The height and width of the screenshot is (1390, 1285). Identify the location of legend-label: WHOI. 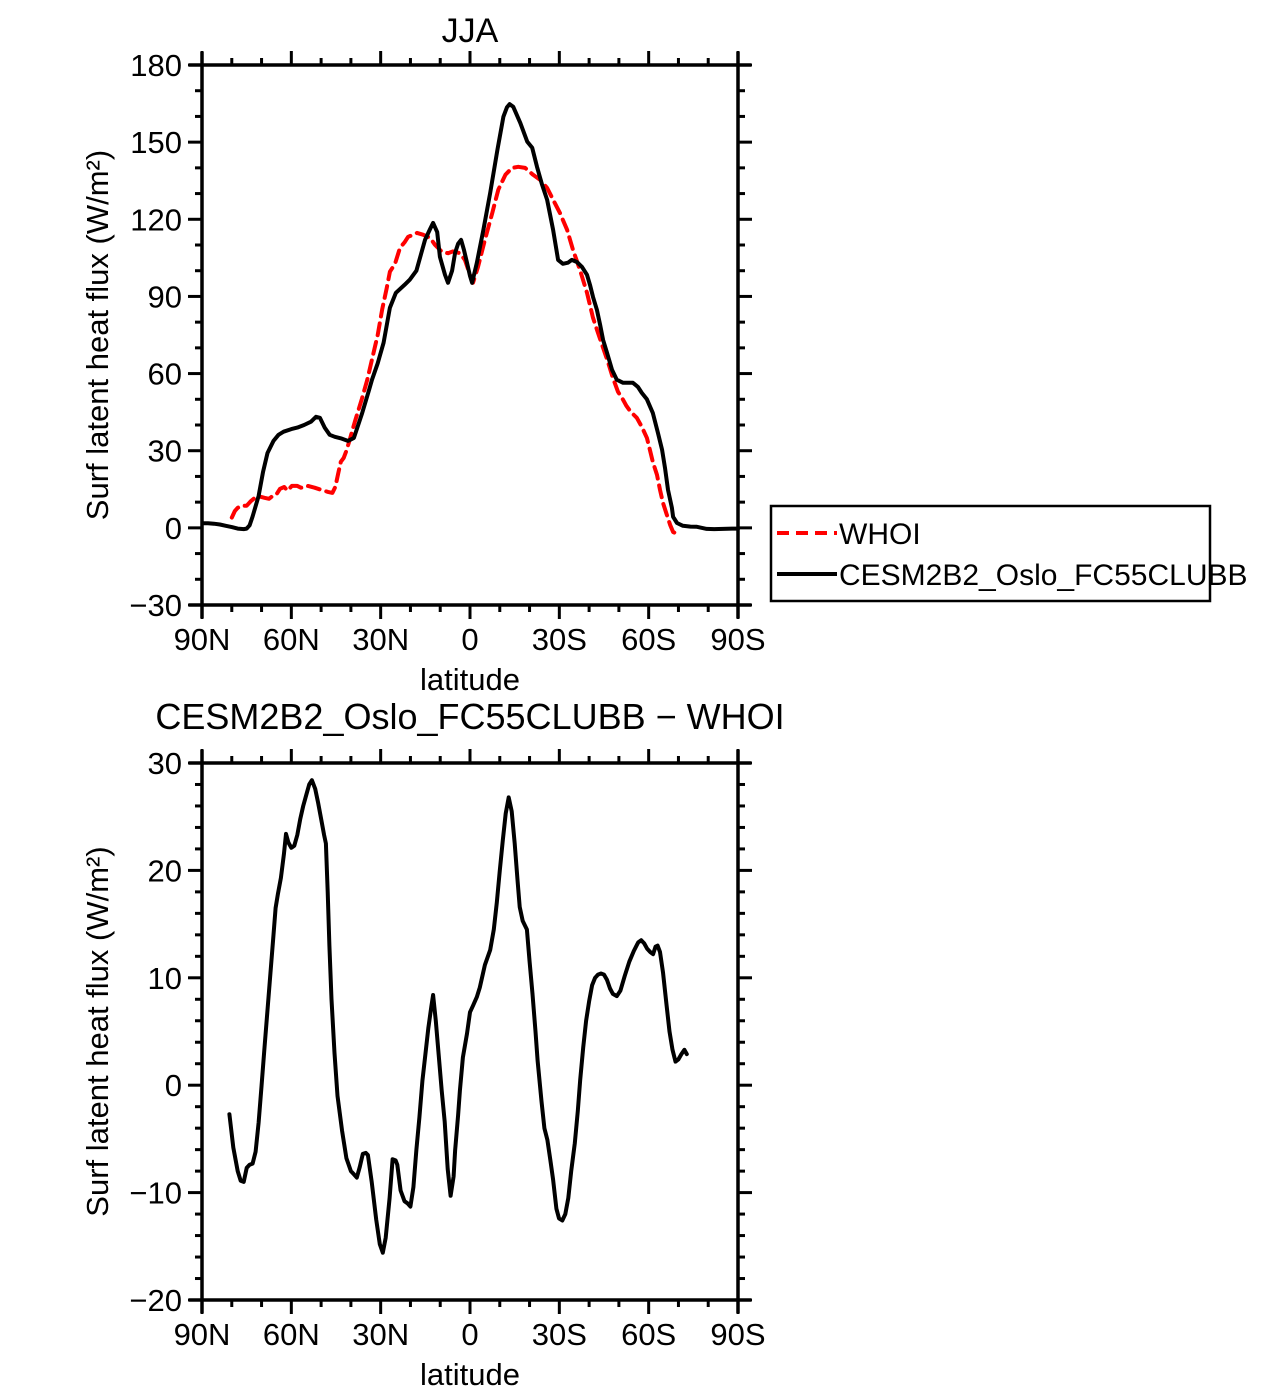
(880, 534).